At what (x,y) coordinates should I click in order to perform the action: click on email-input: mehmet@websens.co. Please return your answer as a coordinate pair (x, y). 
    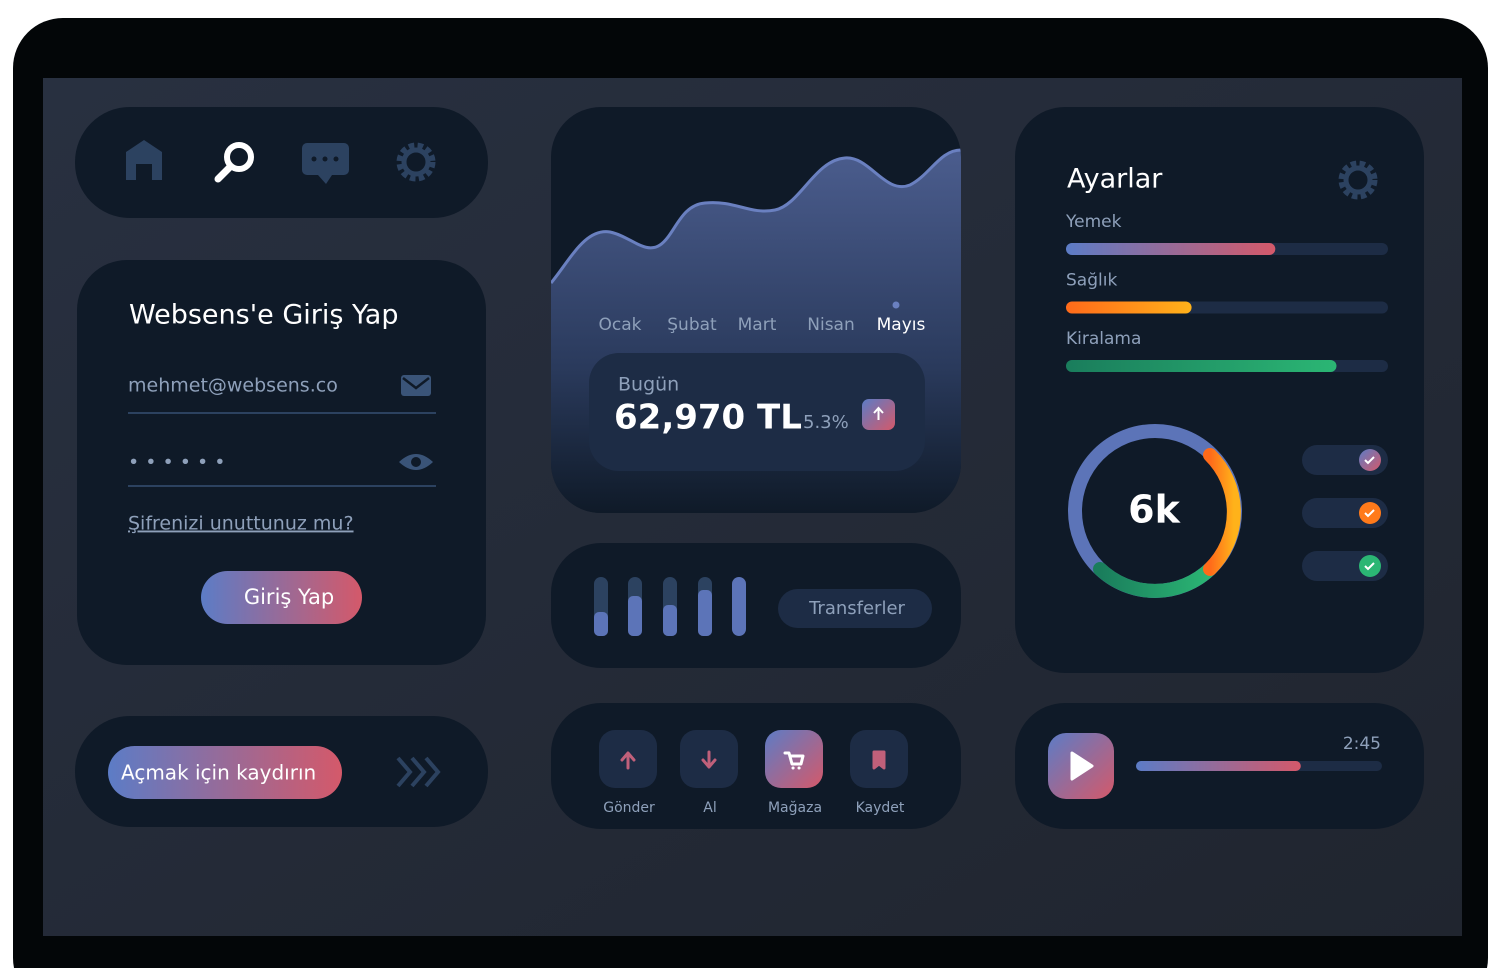
    Looking at the image, I should click on (233, 386).